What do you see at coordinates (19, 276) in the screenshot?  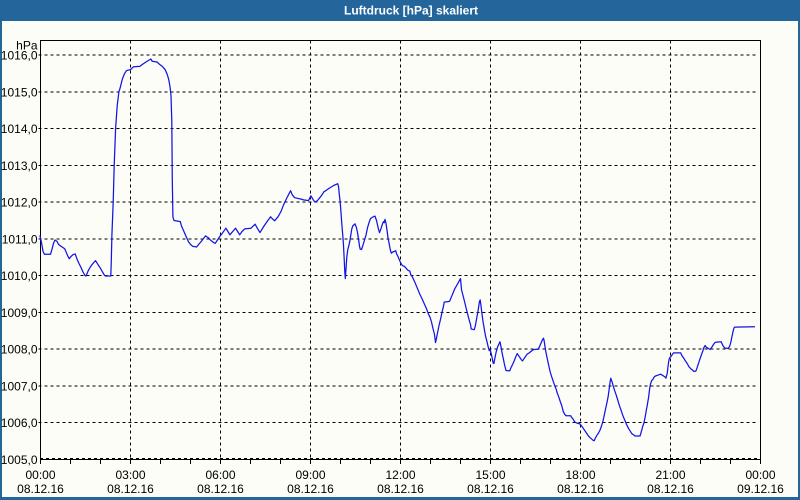 I see `svg-text: 1010,0` at bounding box center [19, 276].